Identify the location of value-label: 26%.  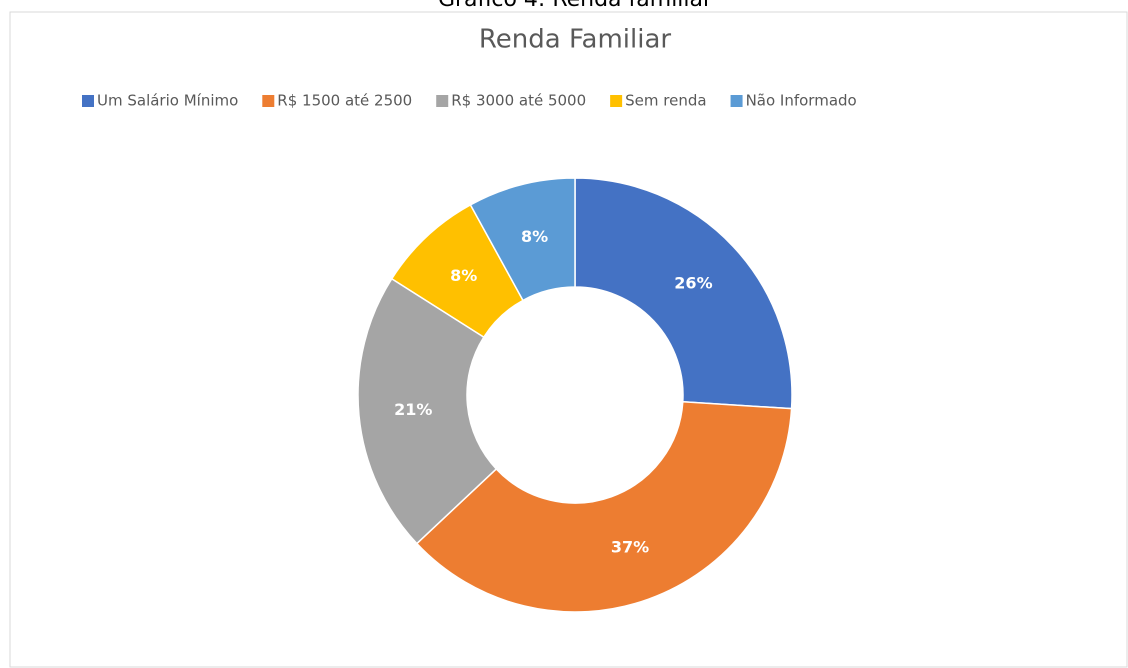
(693, 282).